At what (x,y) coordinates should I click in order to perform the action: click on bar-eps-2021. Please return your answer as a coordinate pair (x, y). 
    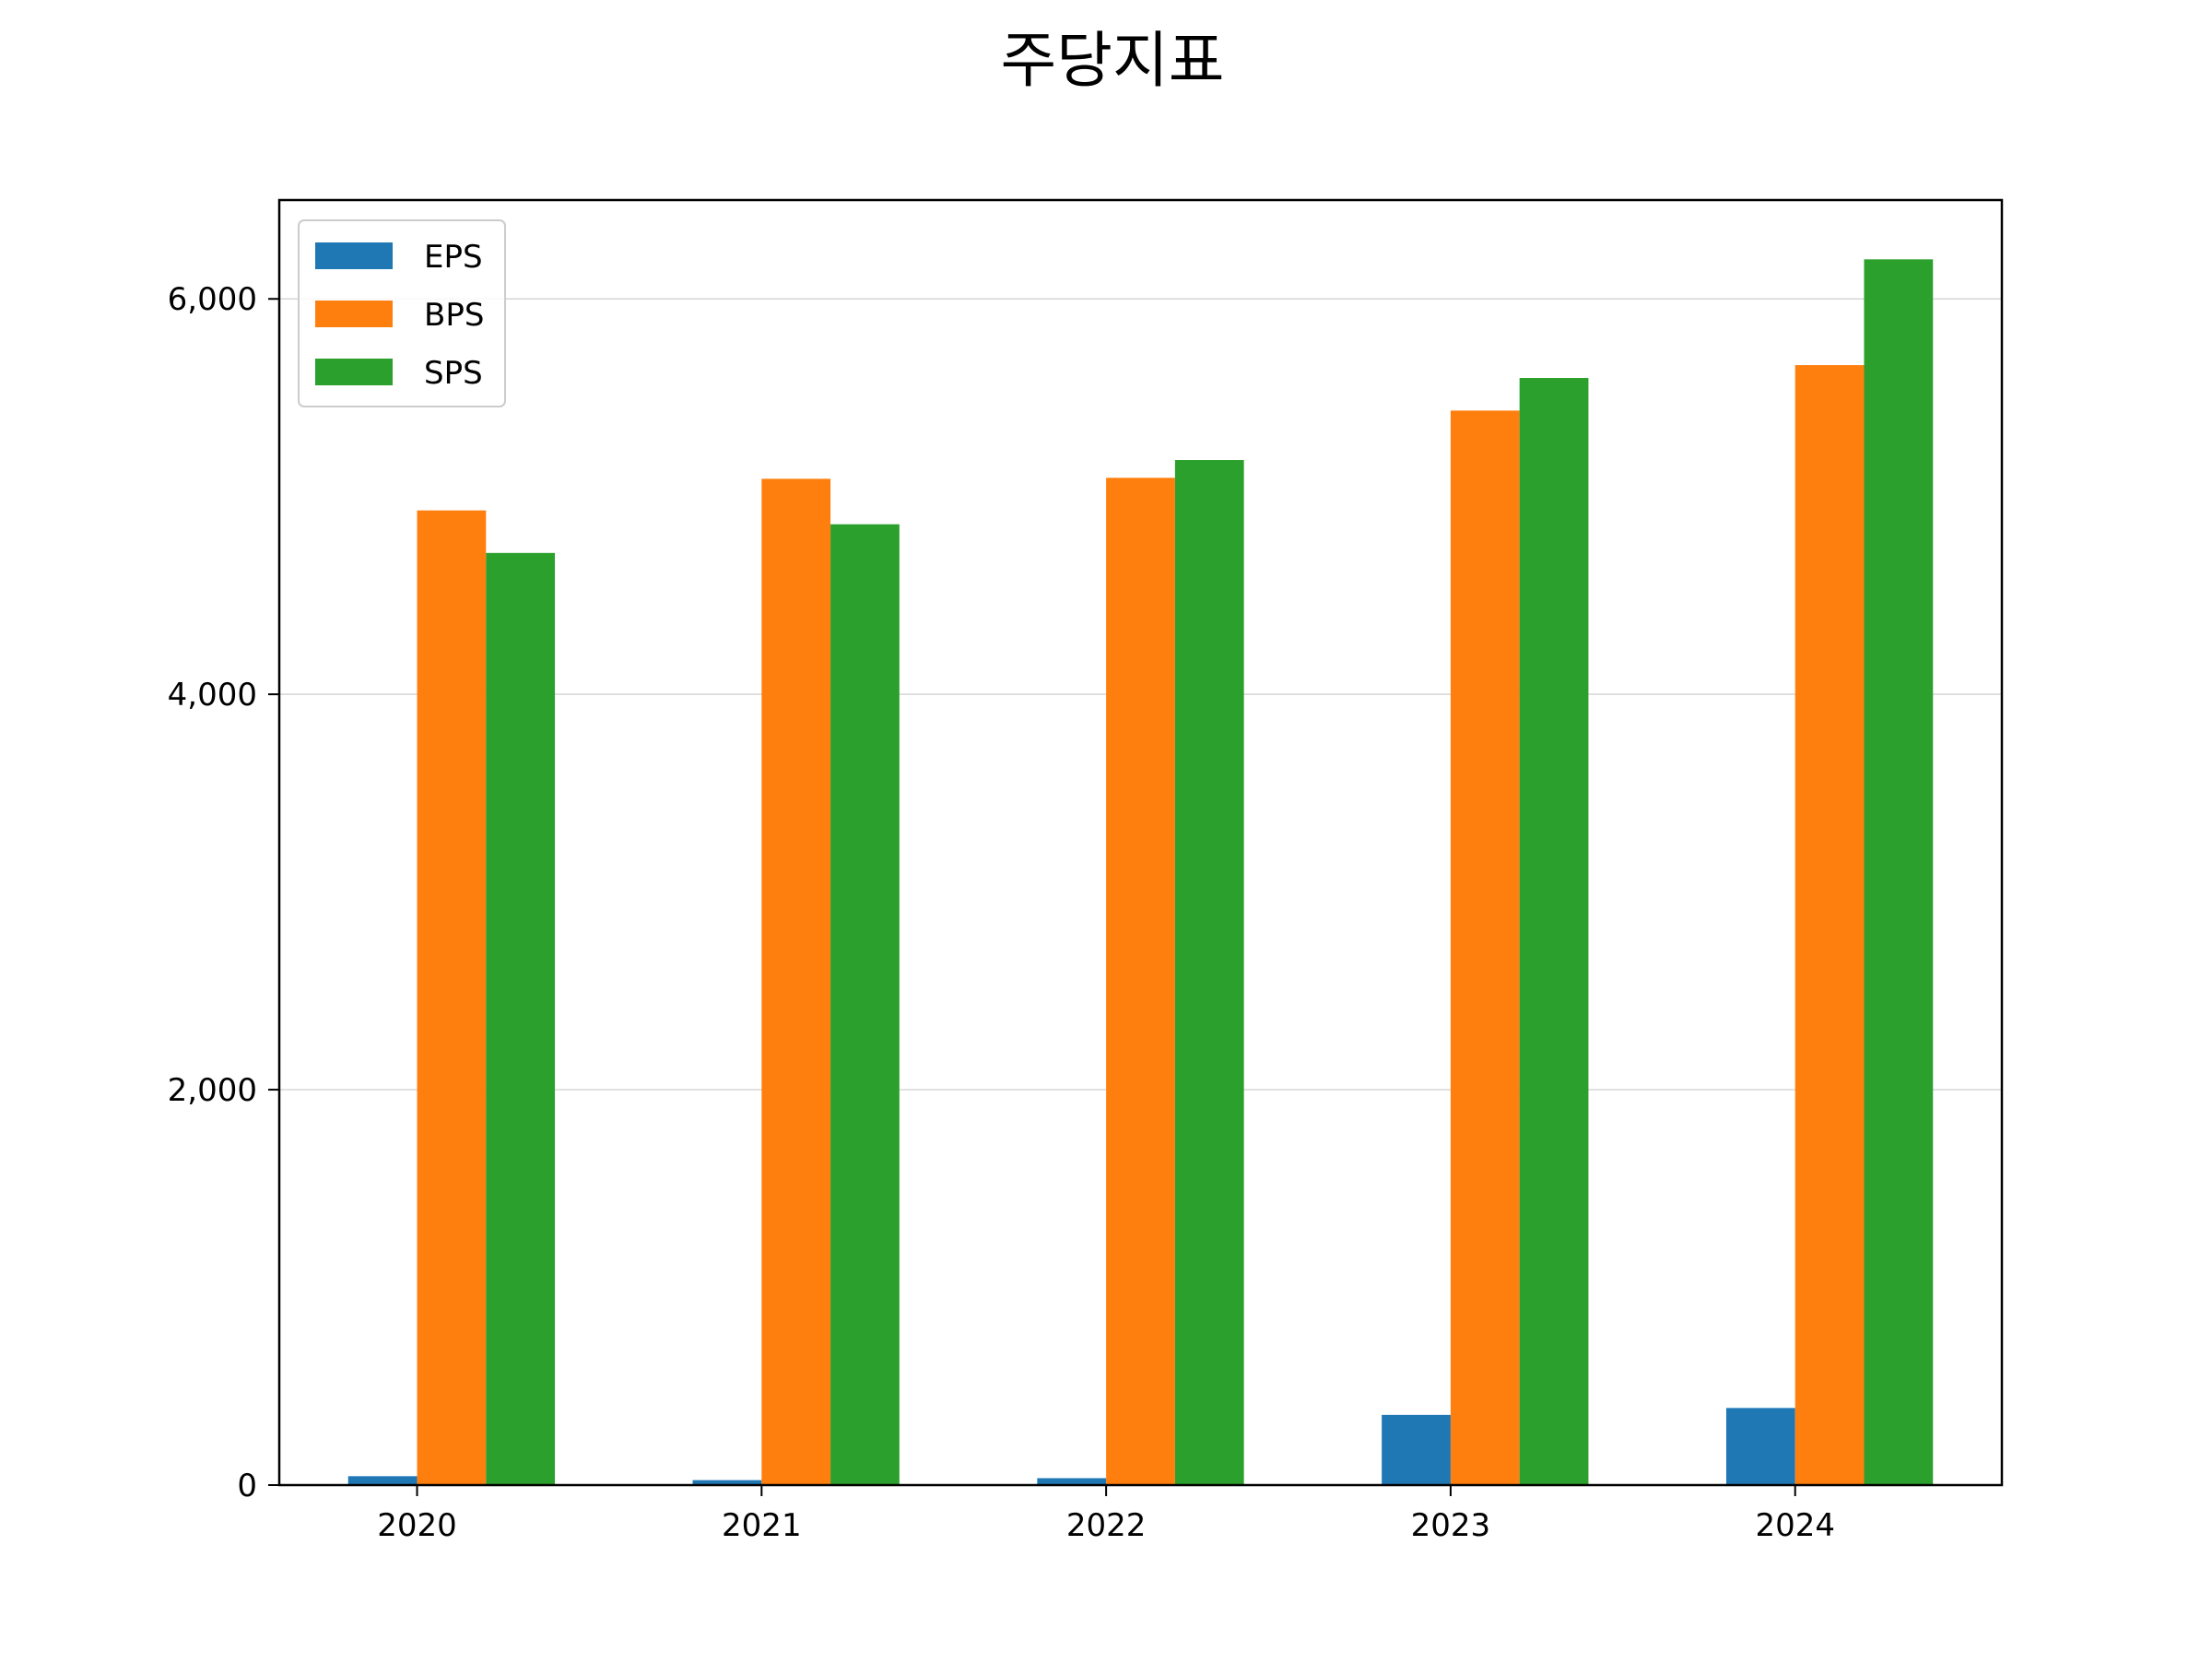
    Looking at the image, I should click on (727, 1482).